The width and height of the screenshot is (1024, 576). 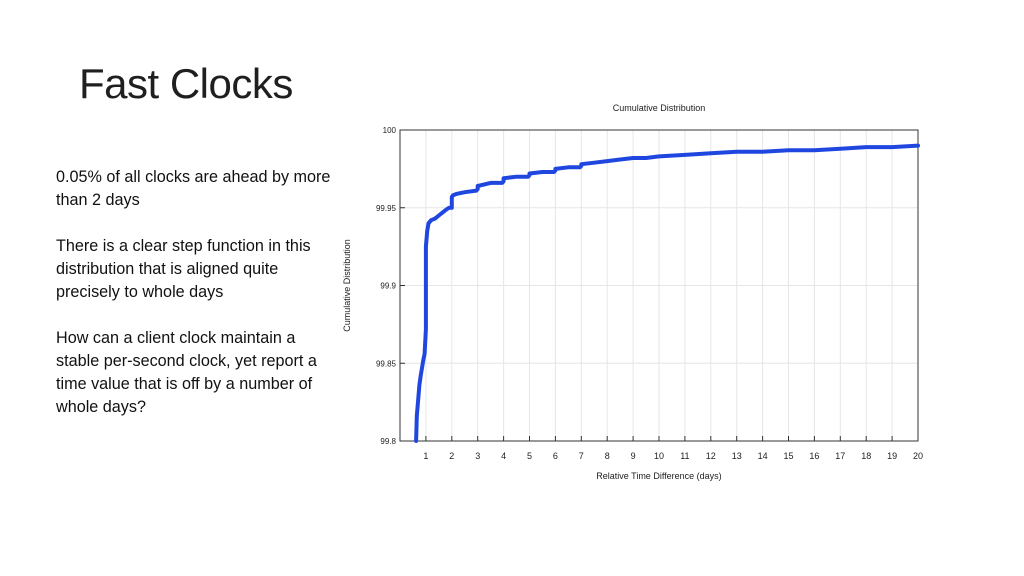 What do you see at coordinates (814, 456) in the screenshot?
I see `x-tick-label: 16` at bounding box center [814, 456].